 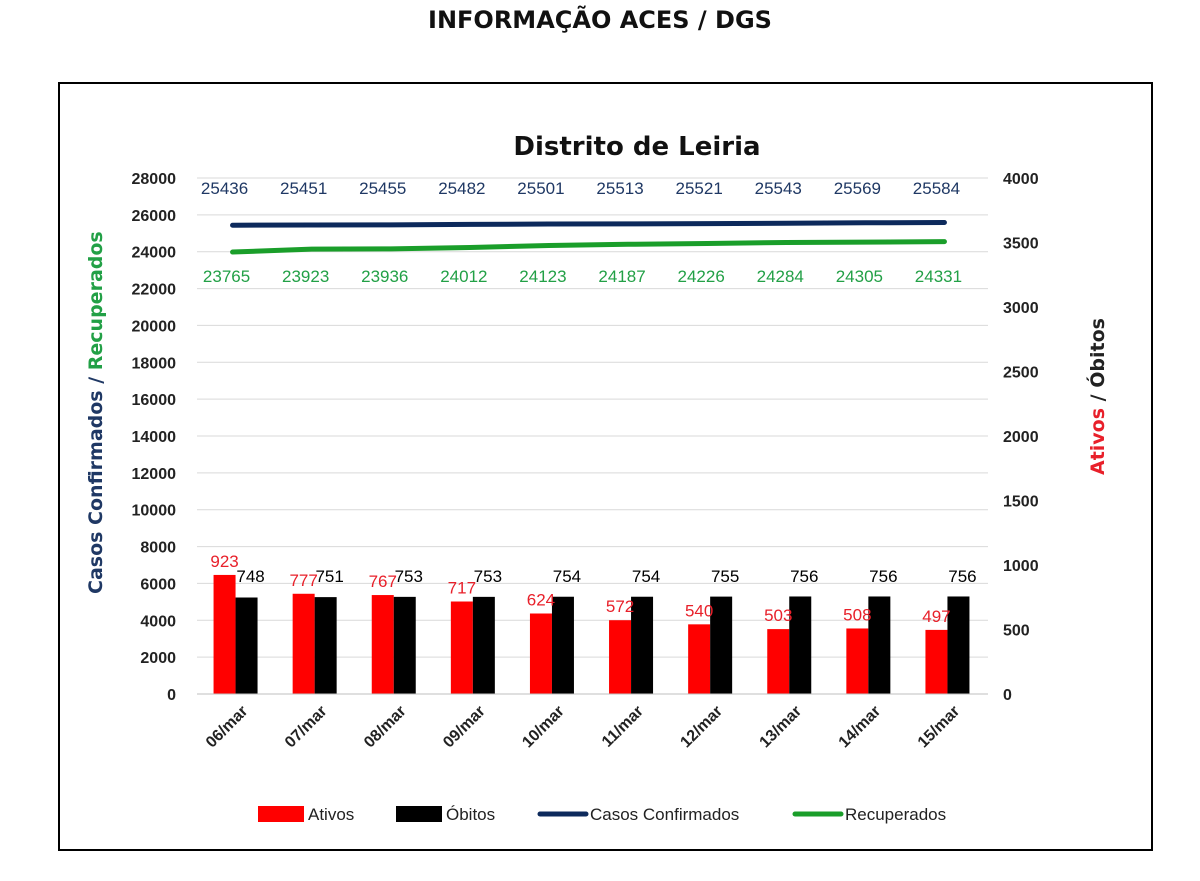 What do you see at coordinates (939, 727) in the screenshot?
I see `x-tick-label: 15/mar` at bounding box center [939, 727].